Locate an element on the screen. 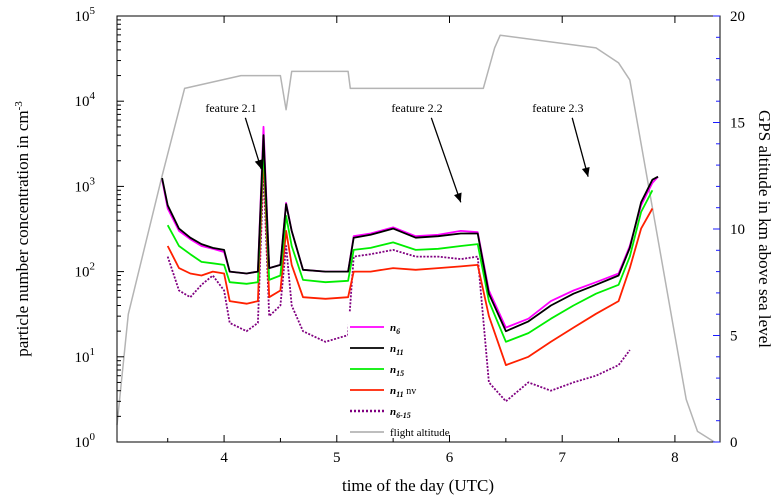 The image size is (775, 501). y-right-tick-label: 10 is located at coordinates (737, 230).